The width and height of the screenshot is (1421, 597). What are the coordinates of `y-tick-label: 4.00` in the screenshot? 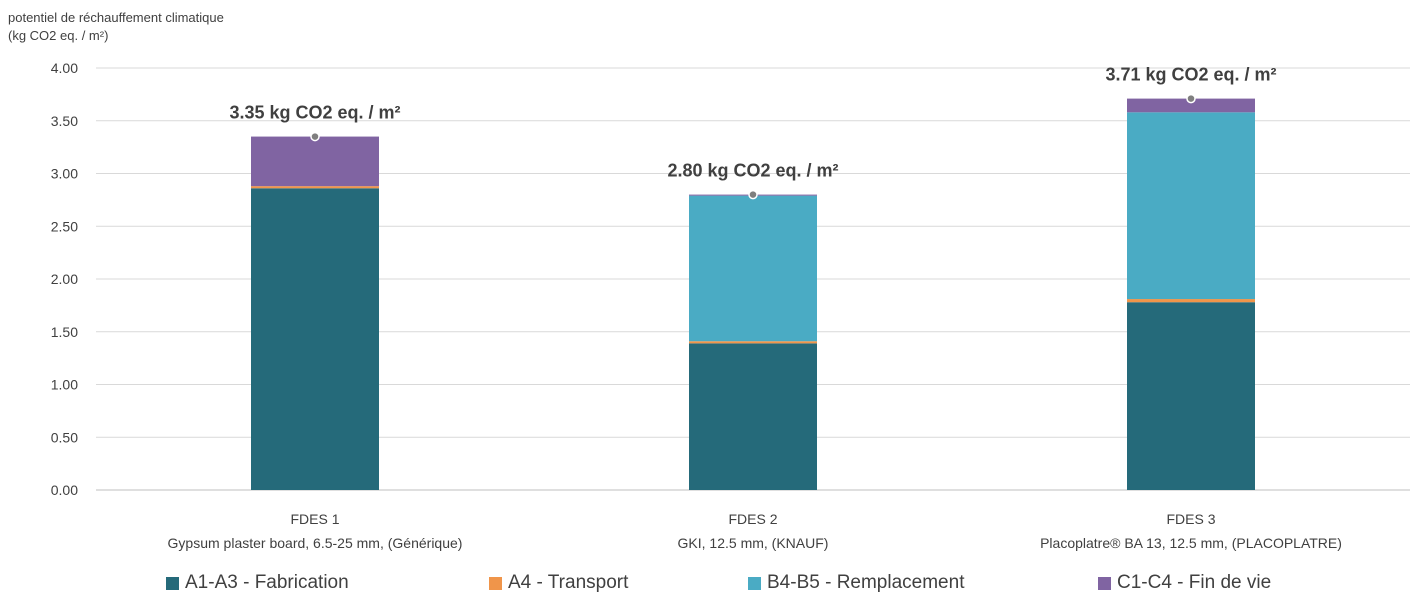 It's located at (64, 68).